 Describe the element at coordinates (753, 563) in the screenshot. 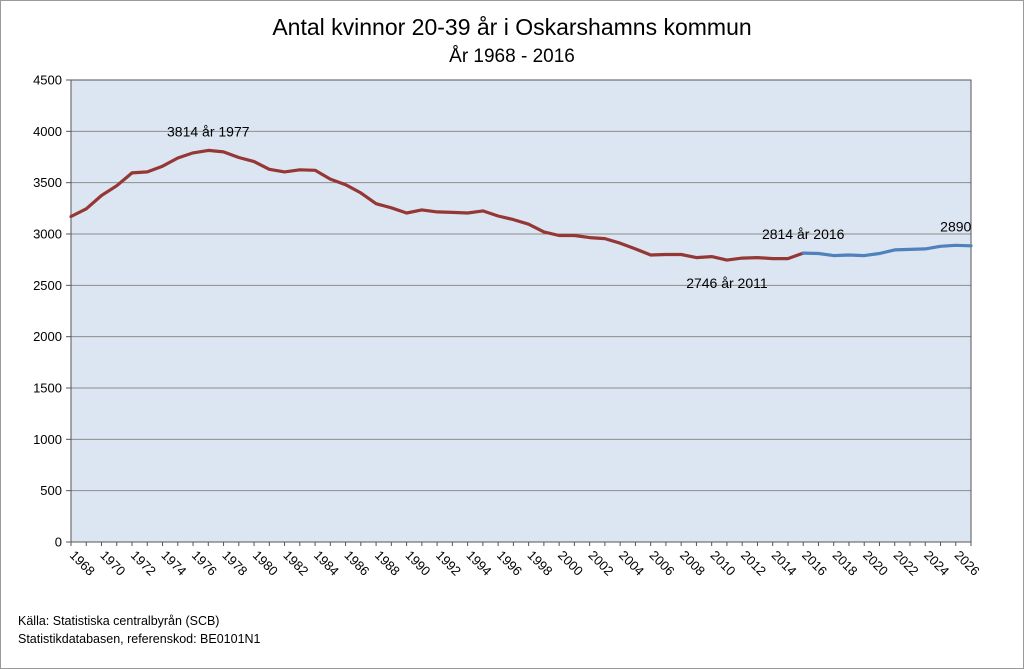

I see `x-tick-label: 2012` at that location.